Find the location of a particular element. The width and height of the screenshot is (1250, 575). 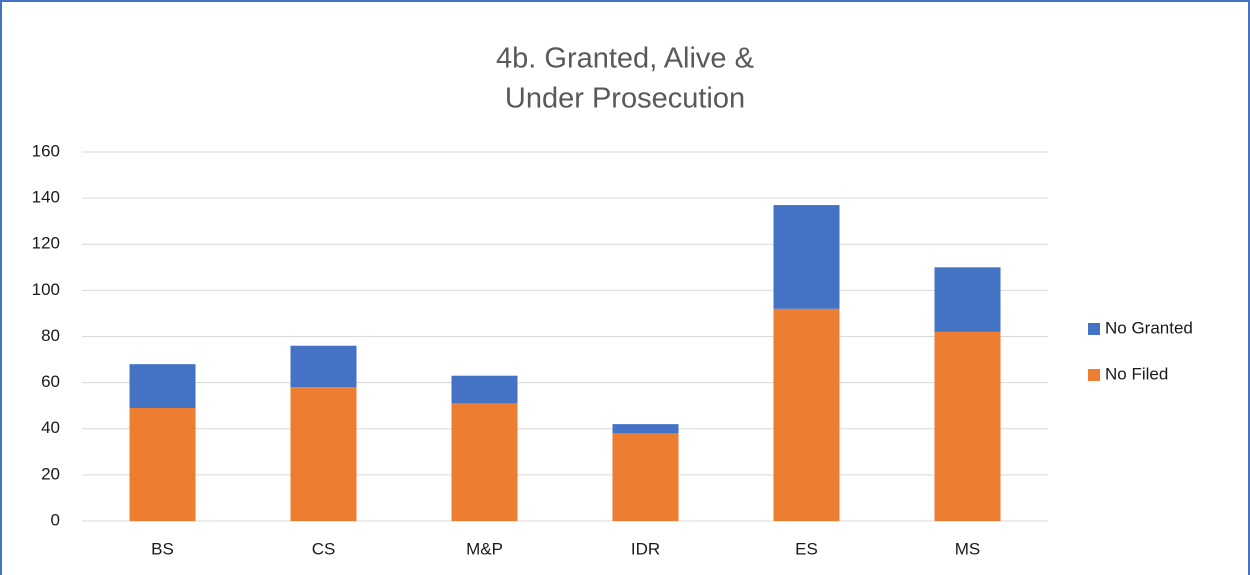

x-tick-label: MS is located at coordinates (968, 548).